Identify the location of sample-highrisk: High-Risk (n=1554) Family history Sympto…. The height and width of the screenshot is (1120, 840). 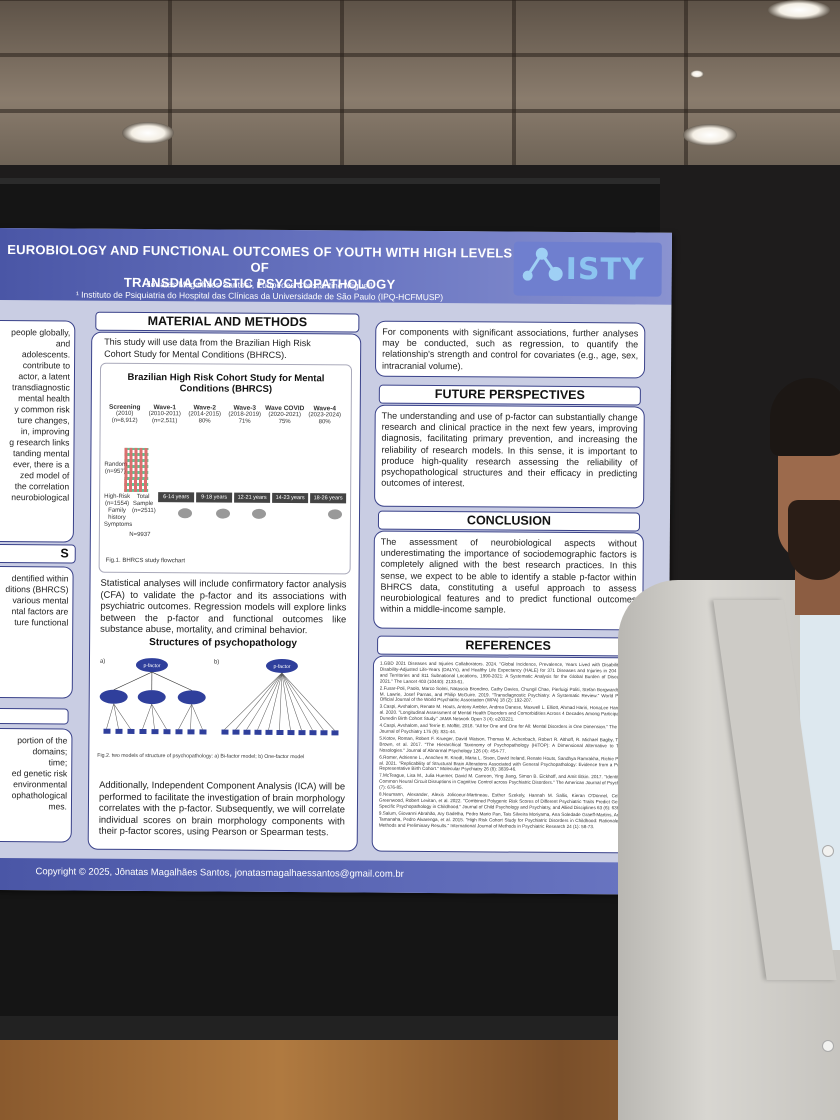
(118, 510).